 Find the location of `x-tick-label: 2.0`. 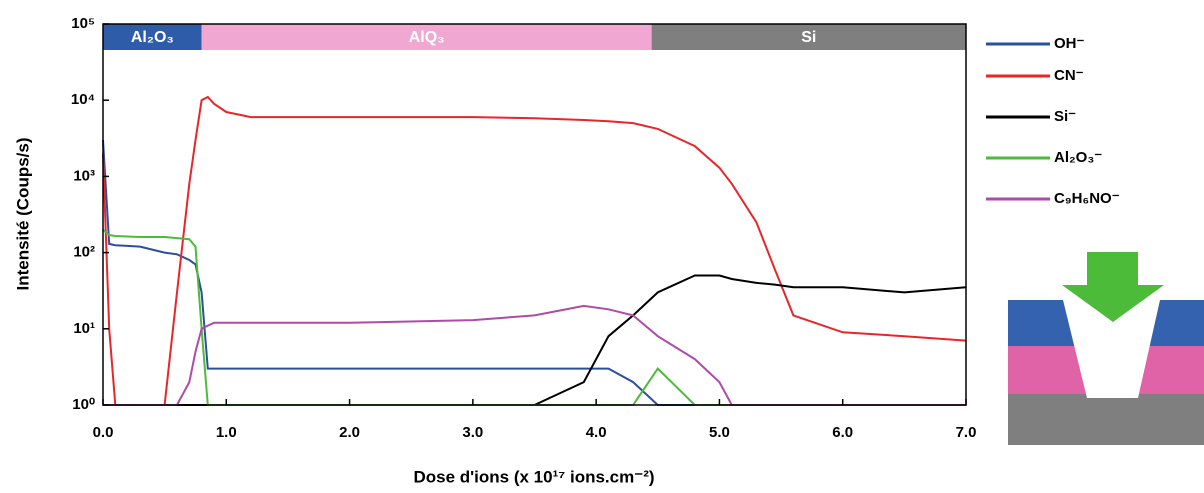

x-tick-label: 2.0 is located at coordinates (349, 432).